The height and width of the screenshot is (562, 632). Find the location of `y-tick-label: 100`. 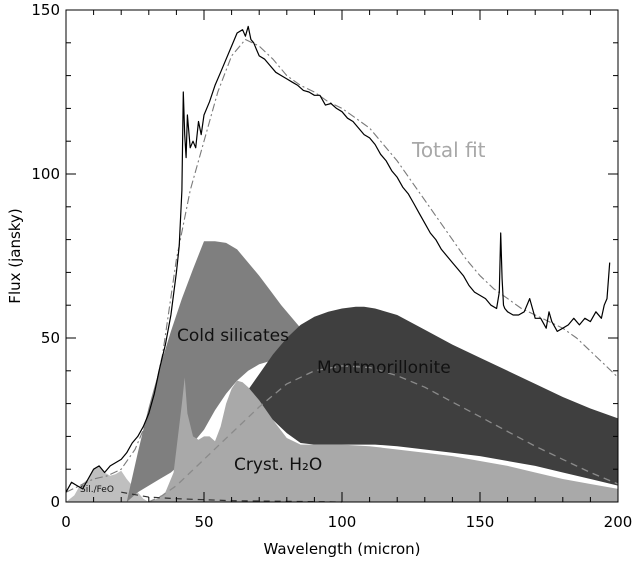

y-tick-label: 100 is located at coordinates (45, 174).